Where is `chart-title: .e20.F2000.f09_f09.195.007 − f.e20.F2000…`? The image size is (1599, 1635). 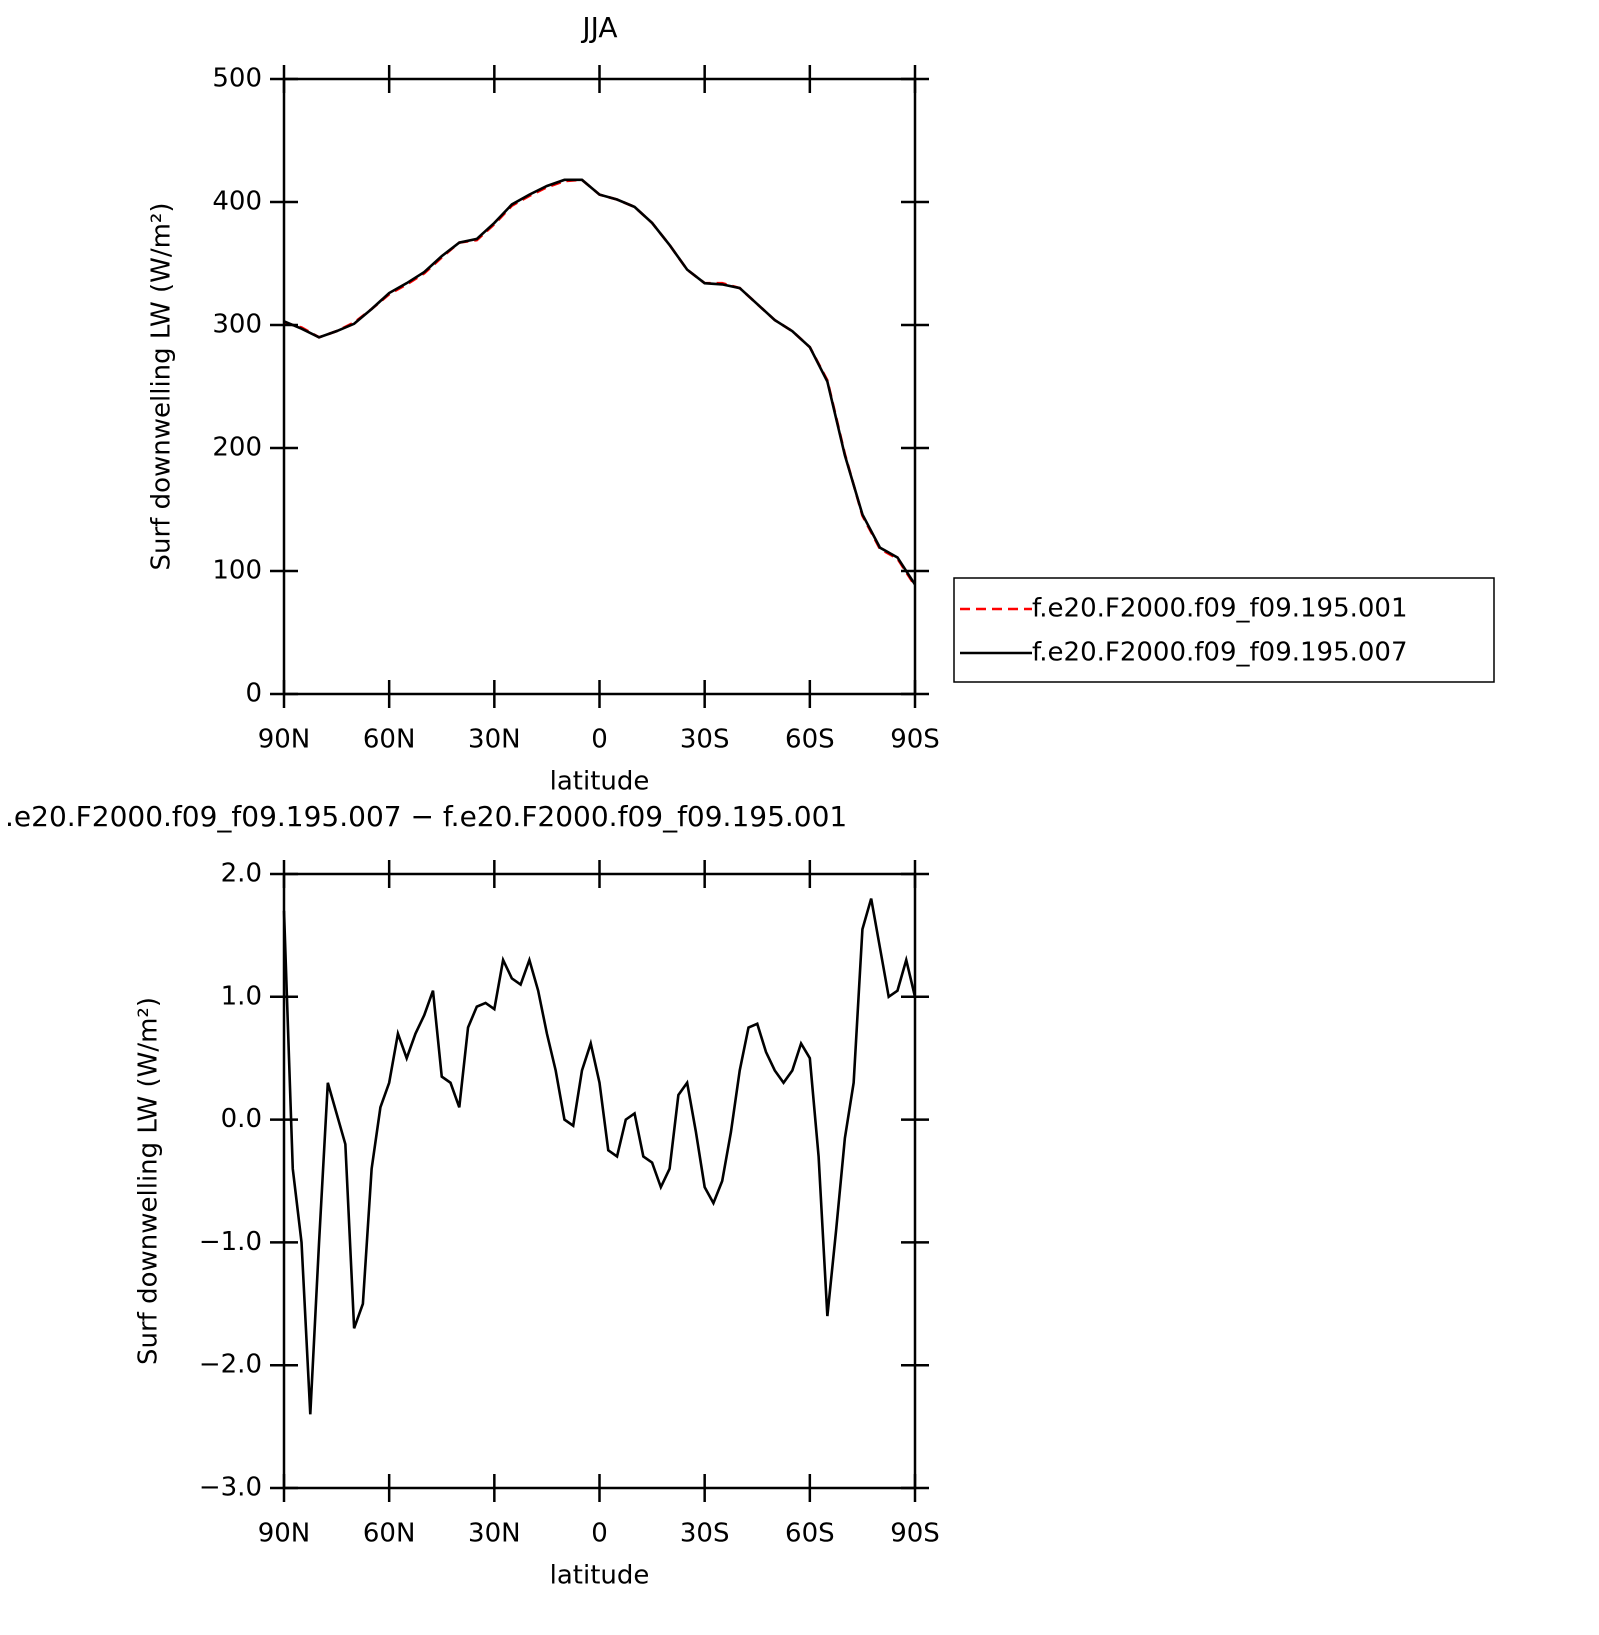
chart-title: .e20.F2000.f09_f09.195.007 − f.e20.F2000… is located at coordinates (426, 816).